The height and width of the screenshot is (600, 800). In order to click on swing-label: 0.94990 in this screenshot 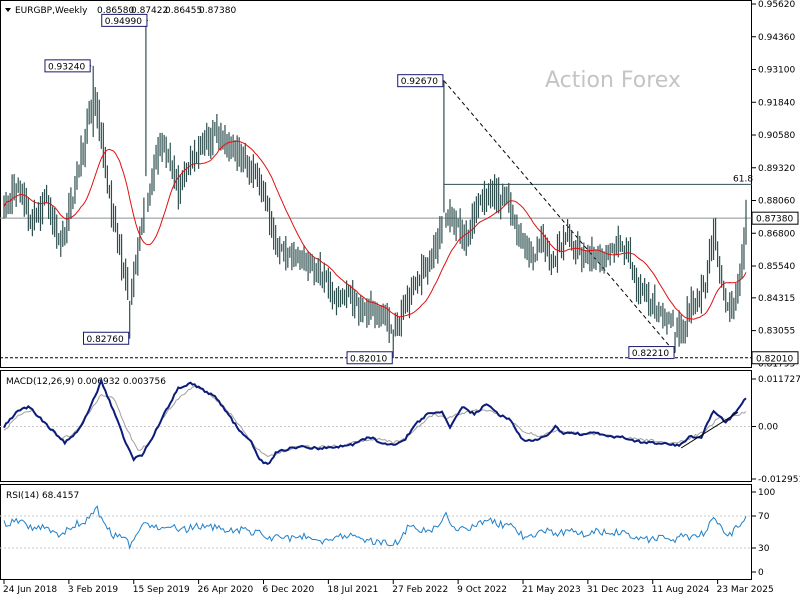, I will do `click(123, 22)`.